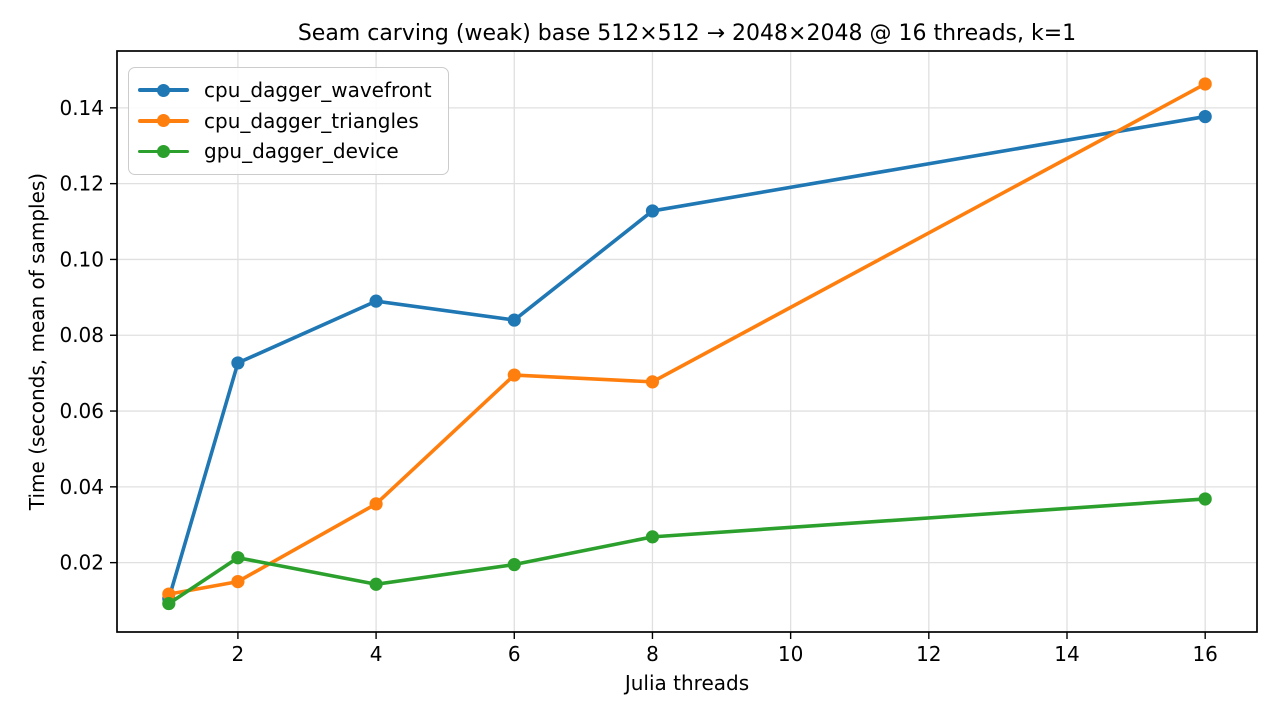 The height and width of the screenshot is (720, 1280). What do you see at coordinates (514, 654) in the screenshot?
I see `x-tick-label: 6` at bounding box center [514, 654].